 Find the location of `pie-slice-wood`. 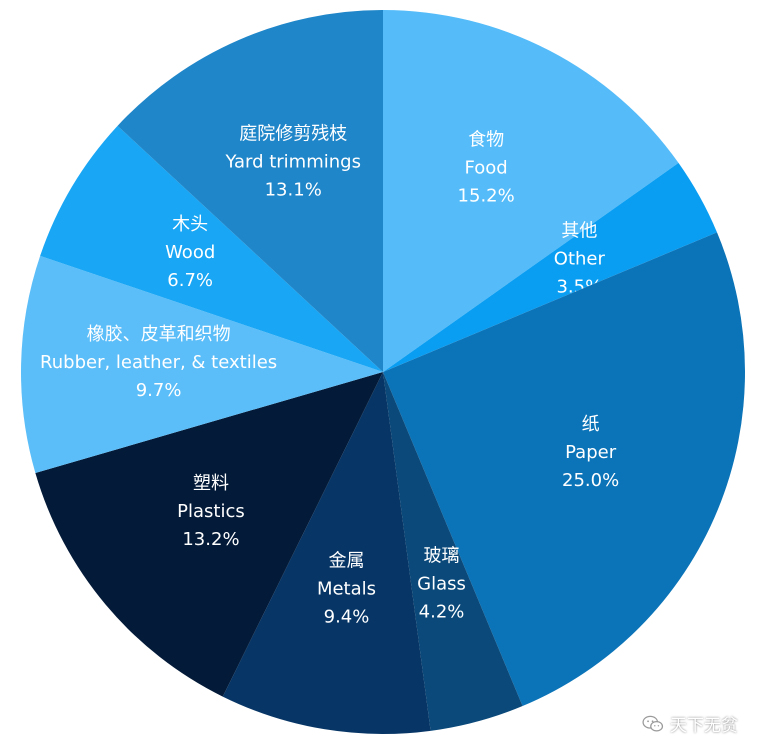

pie-slice-wood is located at coordinates (211, 249).